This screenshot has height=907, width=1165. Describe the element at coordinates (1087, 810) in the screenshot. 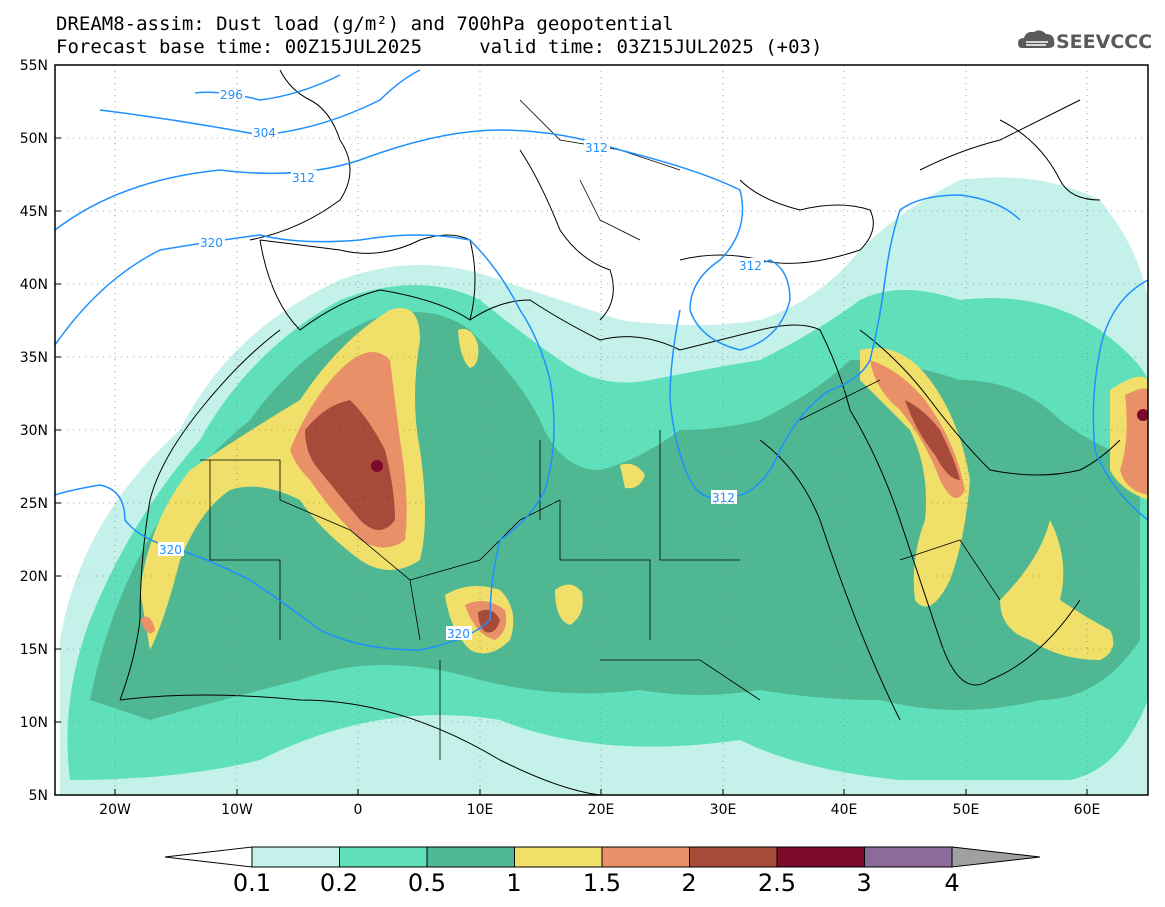

I see `lon-label: 60E` at that location.